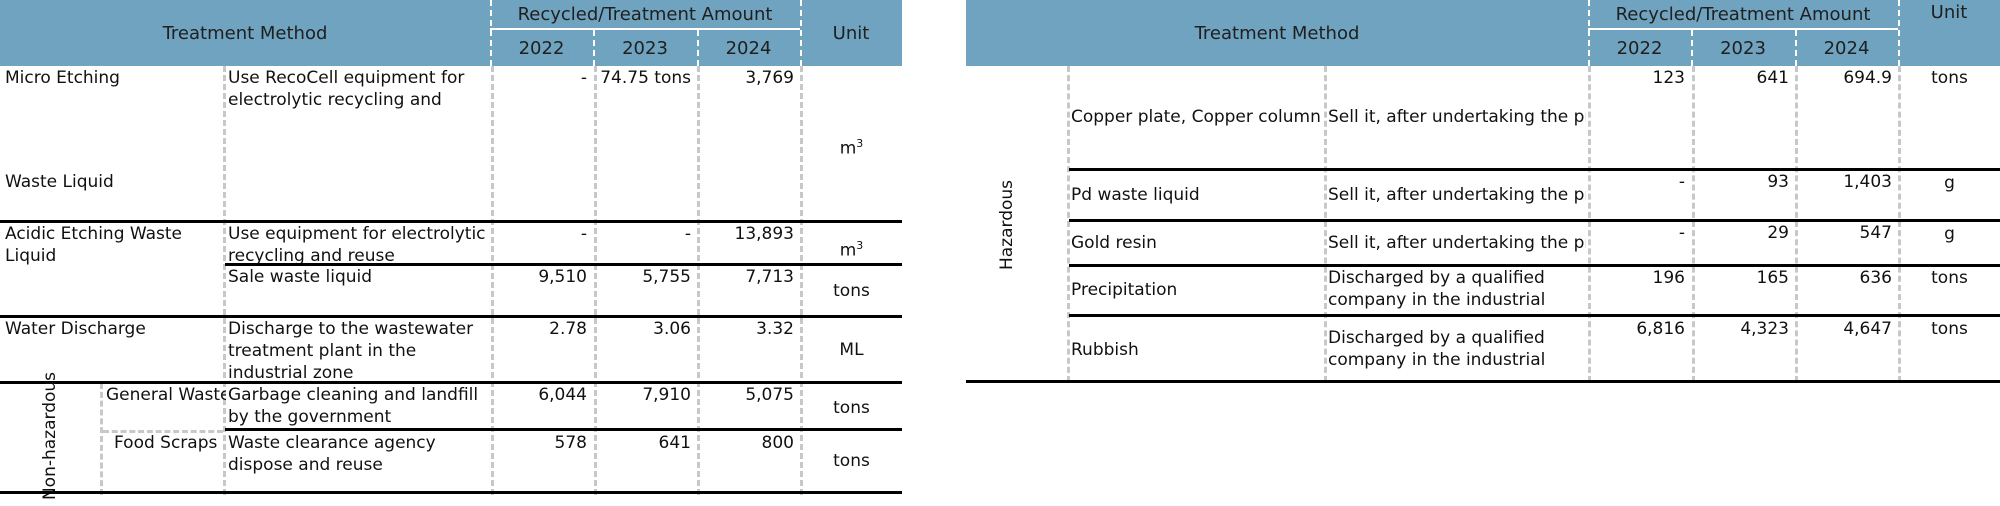 This screenshot has height=506, width=2000. I want to click on right-year-2022: 2022, so click(1639, 48).